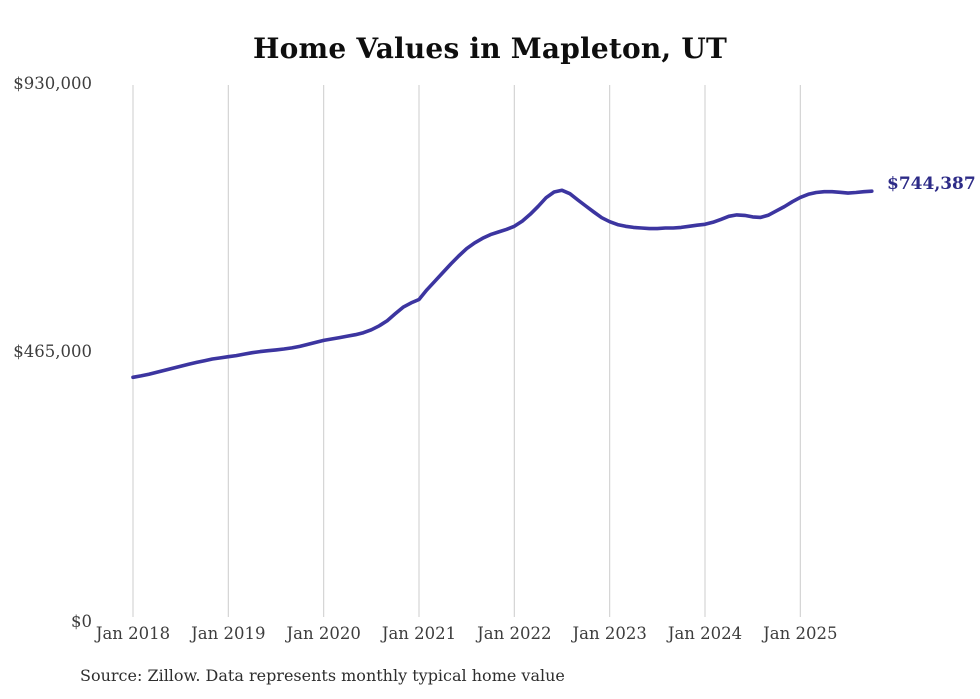  Describe the element at coordinates (490, 48) in the screenshot. I see `chart-title: Home Values in Mapleton, UT` at that location.